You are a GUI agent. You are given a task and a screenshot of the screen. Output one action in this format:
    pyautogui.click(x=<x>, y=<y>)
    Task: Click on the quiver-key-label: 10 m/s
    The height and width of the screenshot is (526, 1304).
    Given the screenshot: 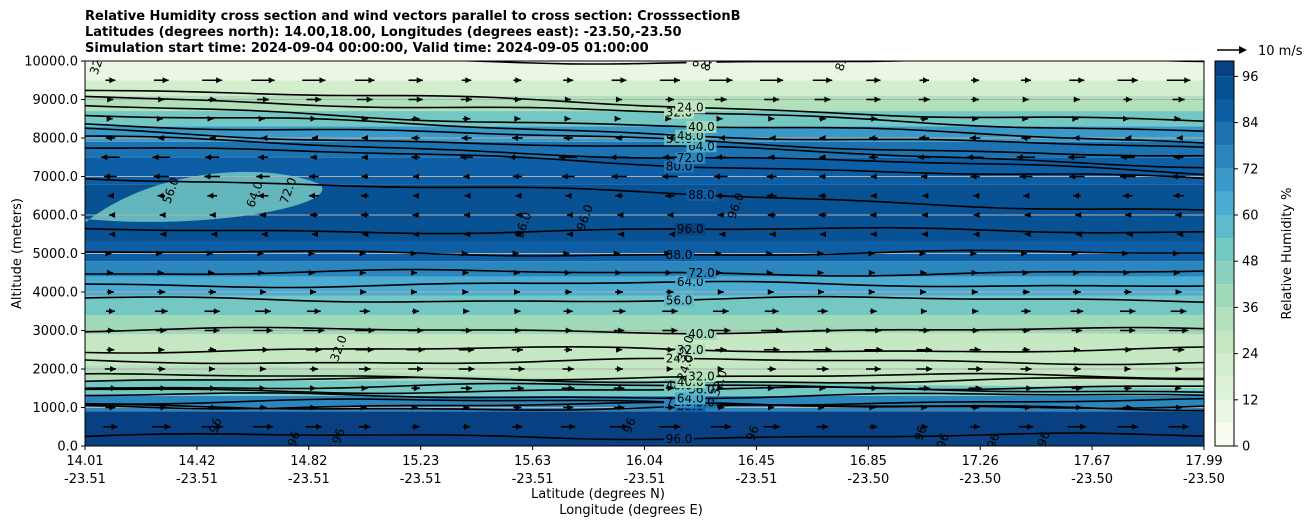 What is the action you would take?
    pyautogui.click(x=1280, y=51)
    